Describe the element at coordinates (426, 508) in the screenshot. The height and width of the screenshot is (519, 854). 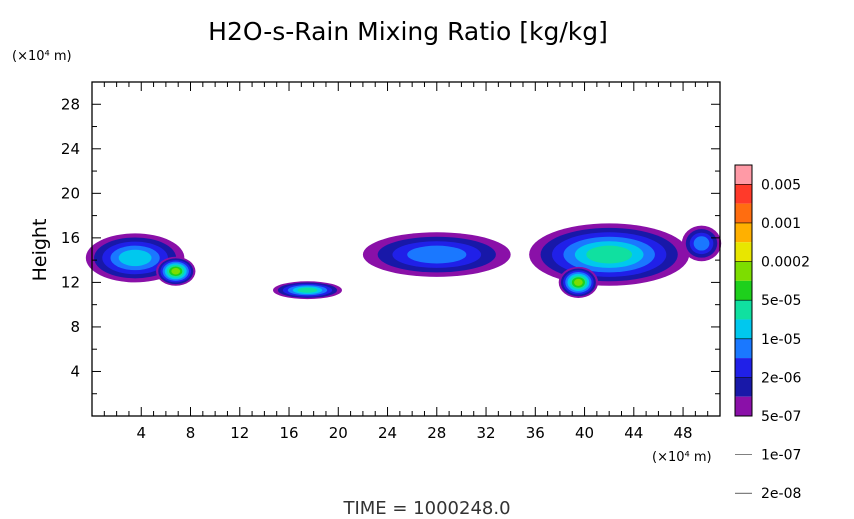
I see `time-label: TIME = 1000248.0` at that location.